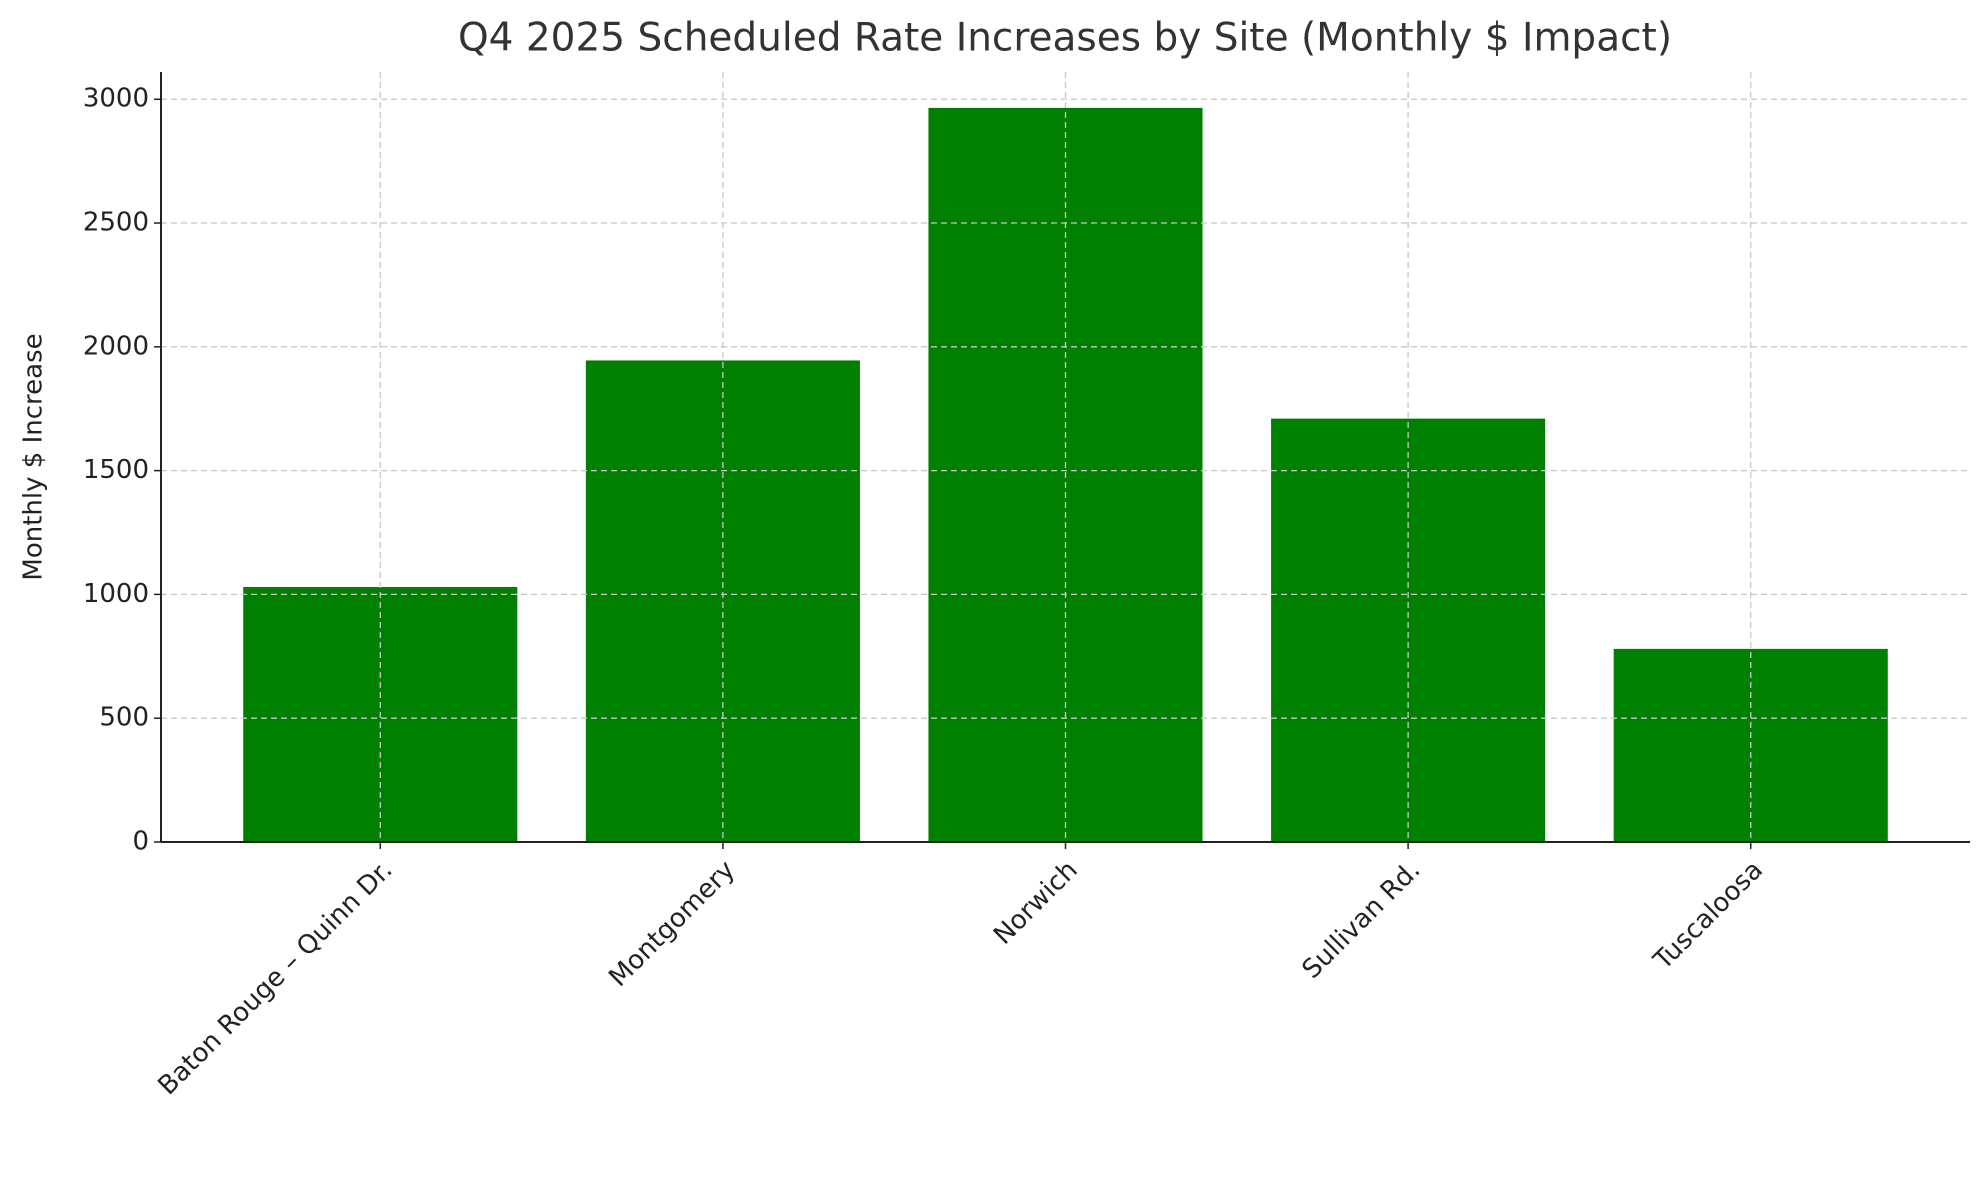 The image size is (1979, 1180). What do you see at coordinates (1036, 903) in the screenshot?
I see `x-tick-label: Norwich` at bounding box center [1036, 903].